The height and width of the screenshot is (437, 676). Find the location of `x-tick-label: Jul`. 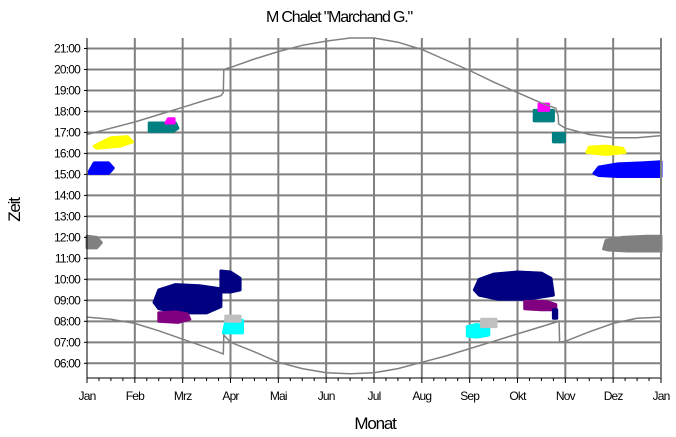

x-tick-label: Jul is located at coordinates (374, 396).